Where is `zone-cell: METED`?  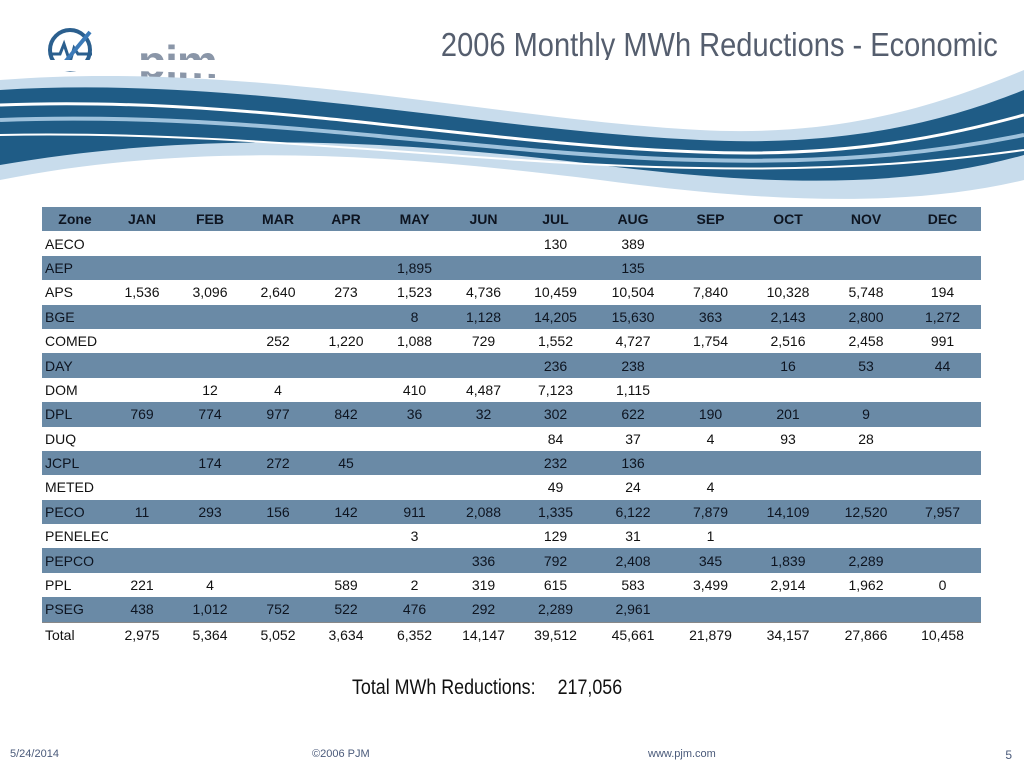
zone-cell: METED is located at coordinates (75, 487).